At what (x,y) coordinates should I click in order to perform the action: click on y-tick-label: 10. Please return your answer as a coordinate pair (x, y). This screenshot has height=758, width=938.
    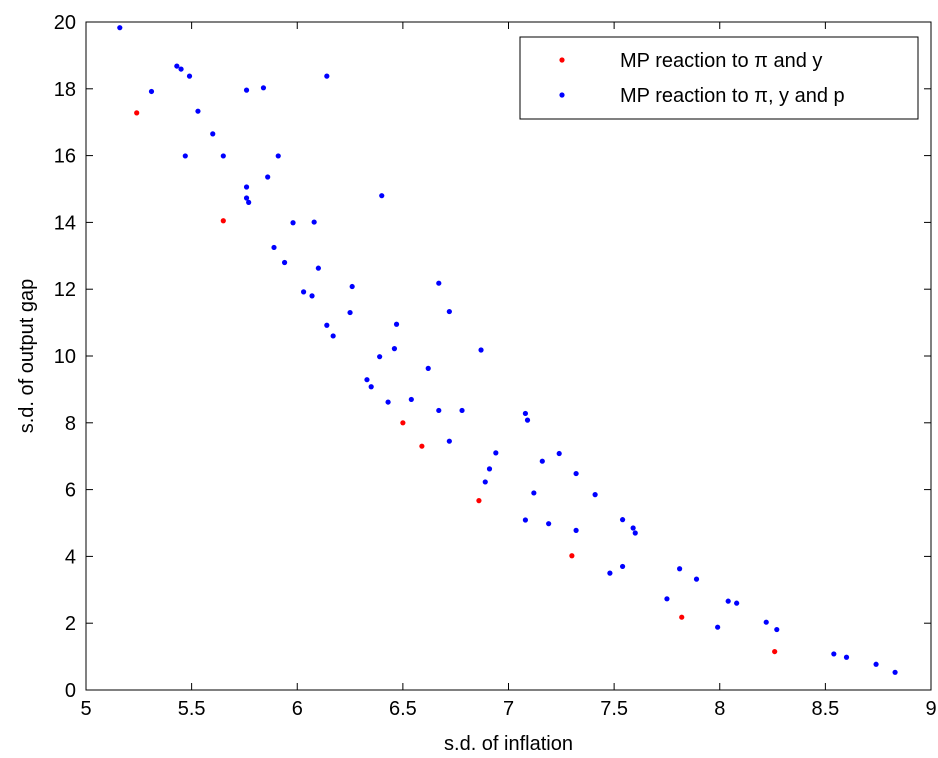
    Looking at the image, I should click on (65, 357).